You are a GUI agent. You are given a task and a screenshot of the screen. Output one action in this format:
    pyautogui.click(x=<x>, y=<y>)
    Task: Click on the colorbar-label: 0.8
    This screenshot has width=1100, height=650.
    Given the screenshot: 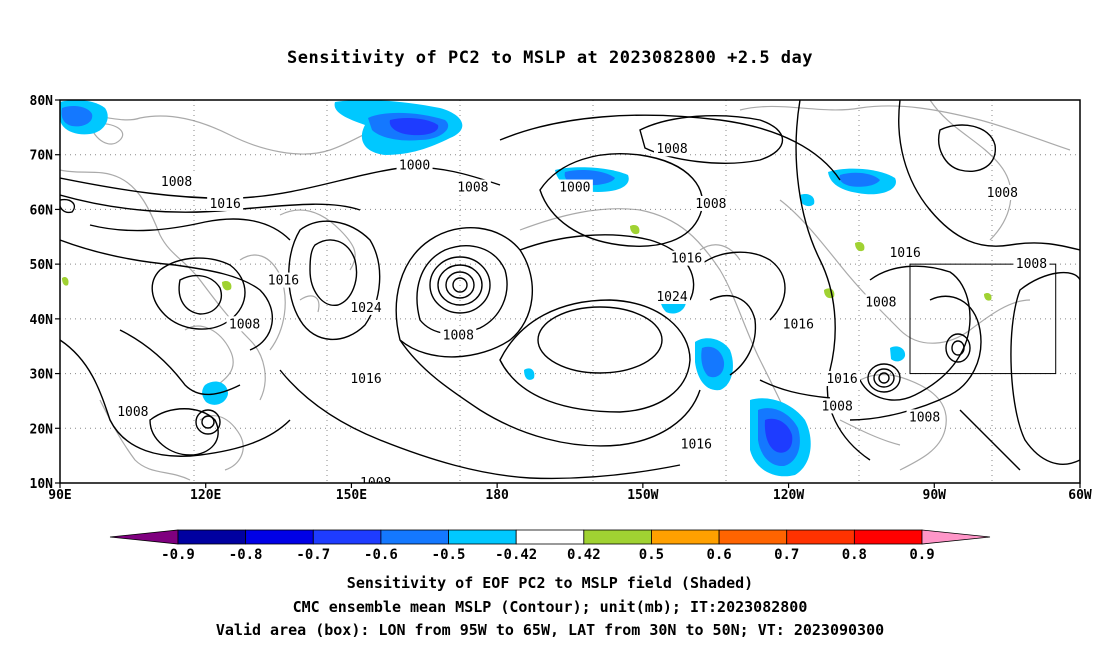 What is the action you would take?
    pyautogui.click(x=854, y=555)
    